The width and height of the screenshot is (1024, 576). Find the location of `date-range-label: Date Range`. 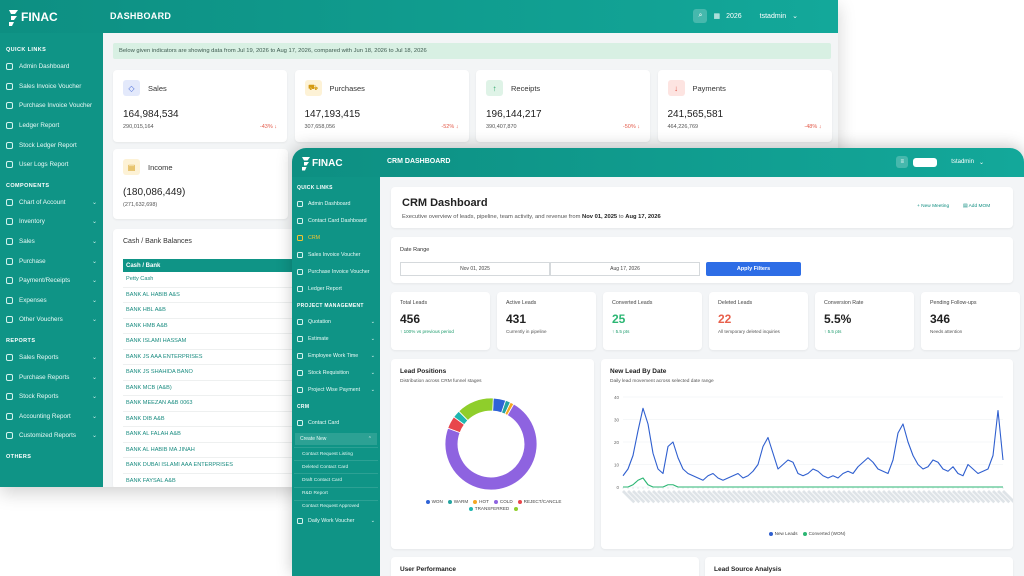

date-range-label: Date Range is located at coordinates (415, 250).